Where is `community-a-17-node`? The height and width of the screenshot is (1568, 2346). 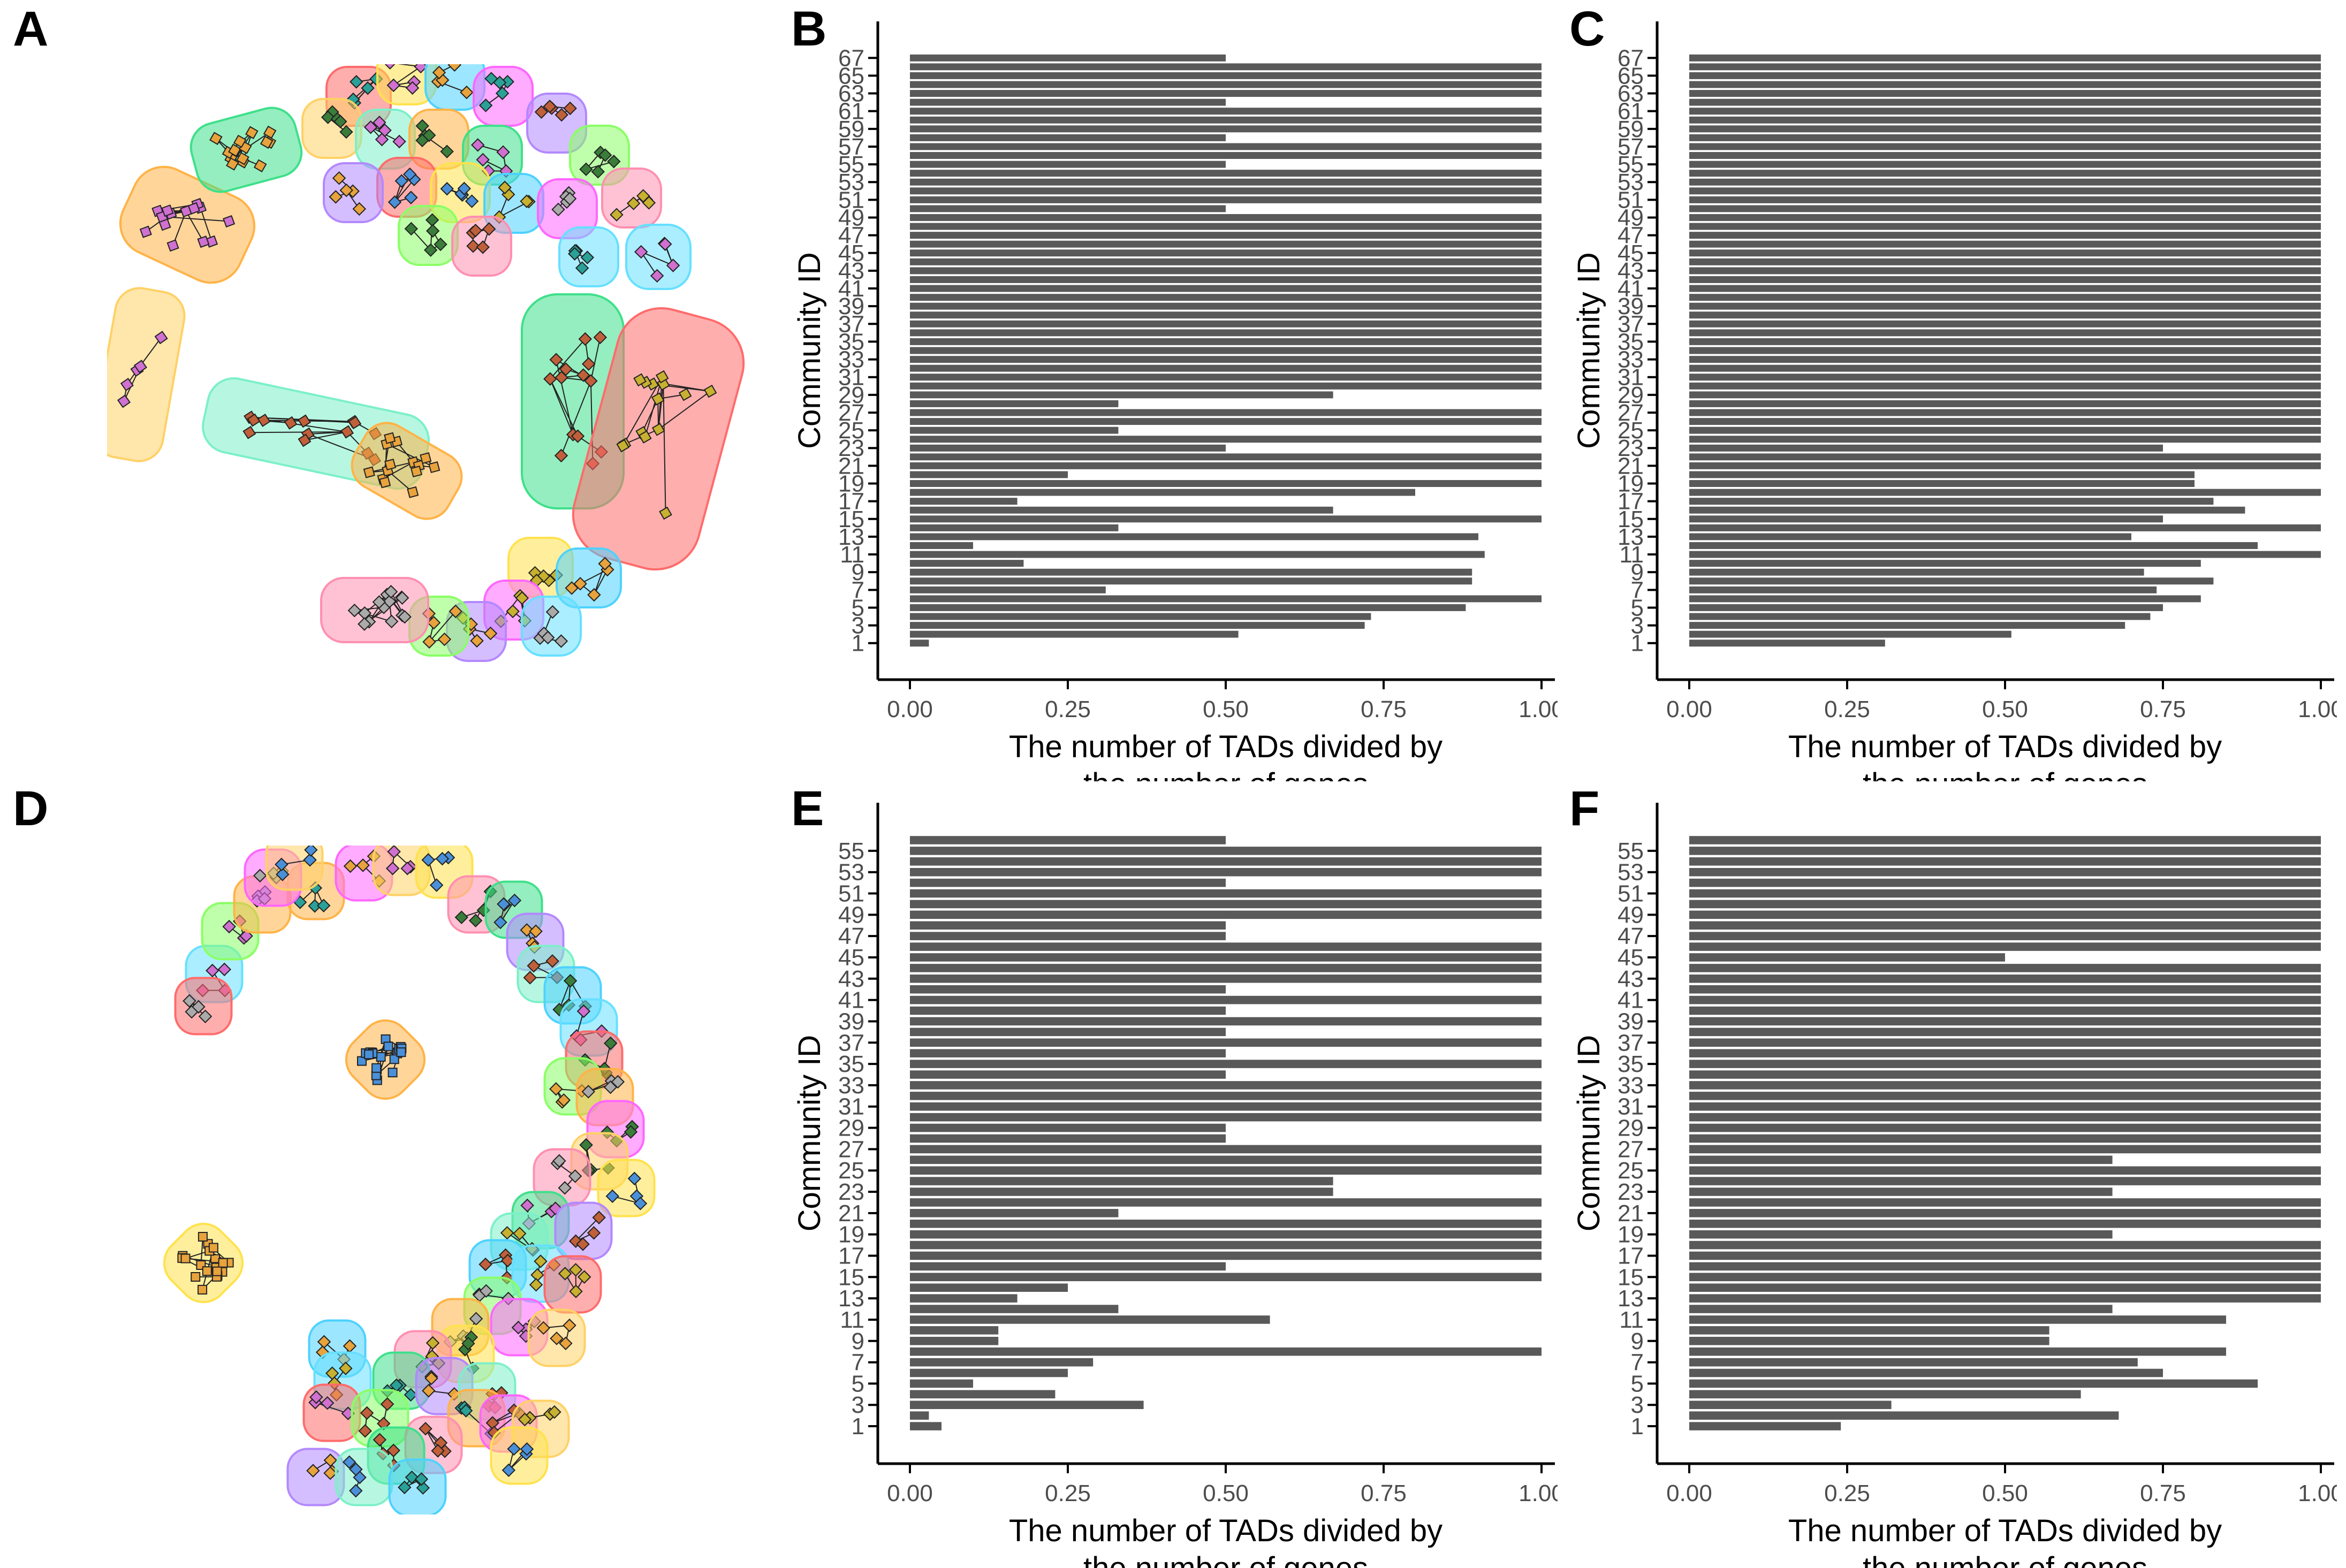 community-a-17-node is located at coordinates (505, 187).